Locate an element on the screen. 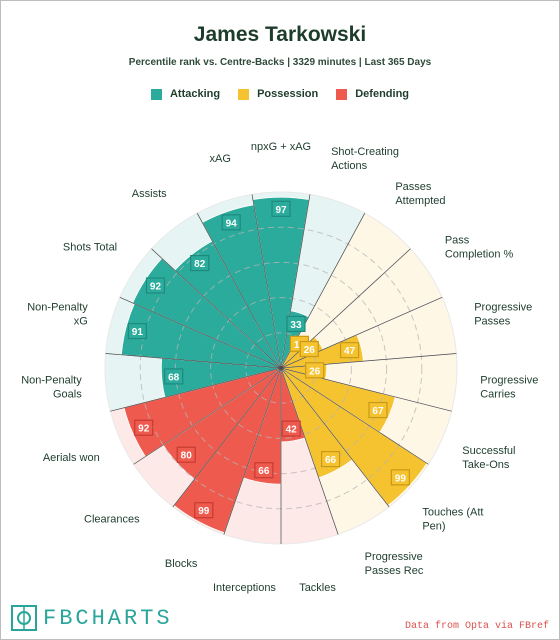  value-label-progressive-passes-rec: 66 is located at coordinates (331, 460).